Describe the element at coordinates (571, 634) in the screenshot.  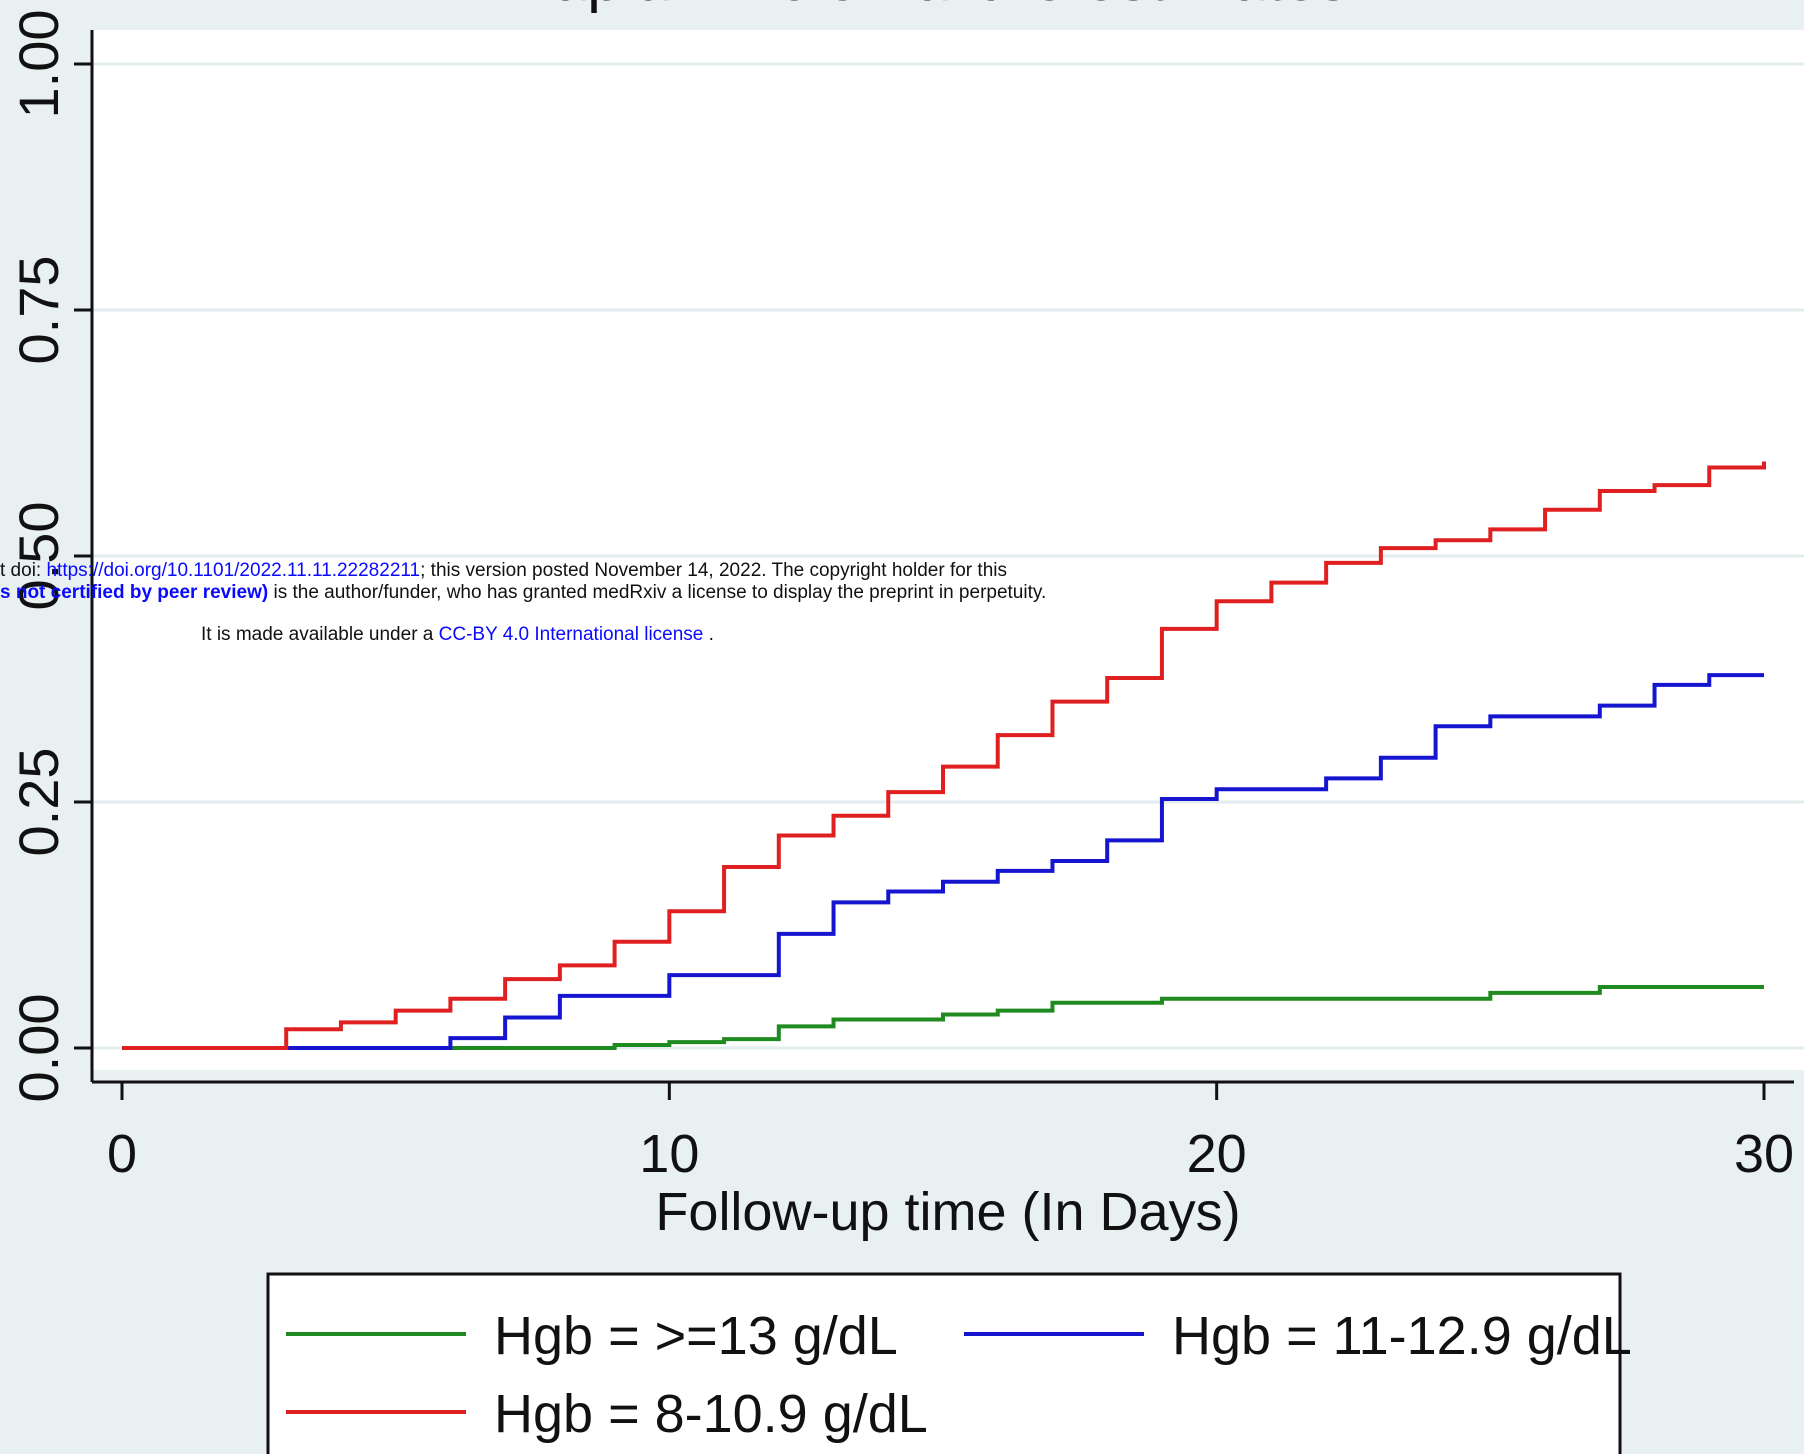
I see `license-link: CC-BY 4.0 International license` at that location.